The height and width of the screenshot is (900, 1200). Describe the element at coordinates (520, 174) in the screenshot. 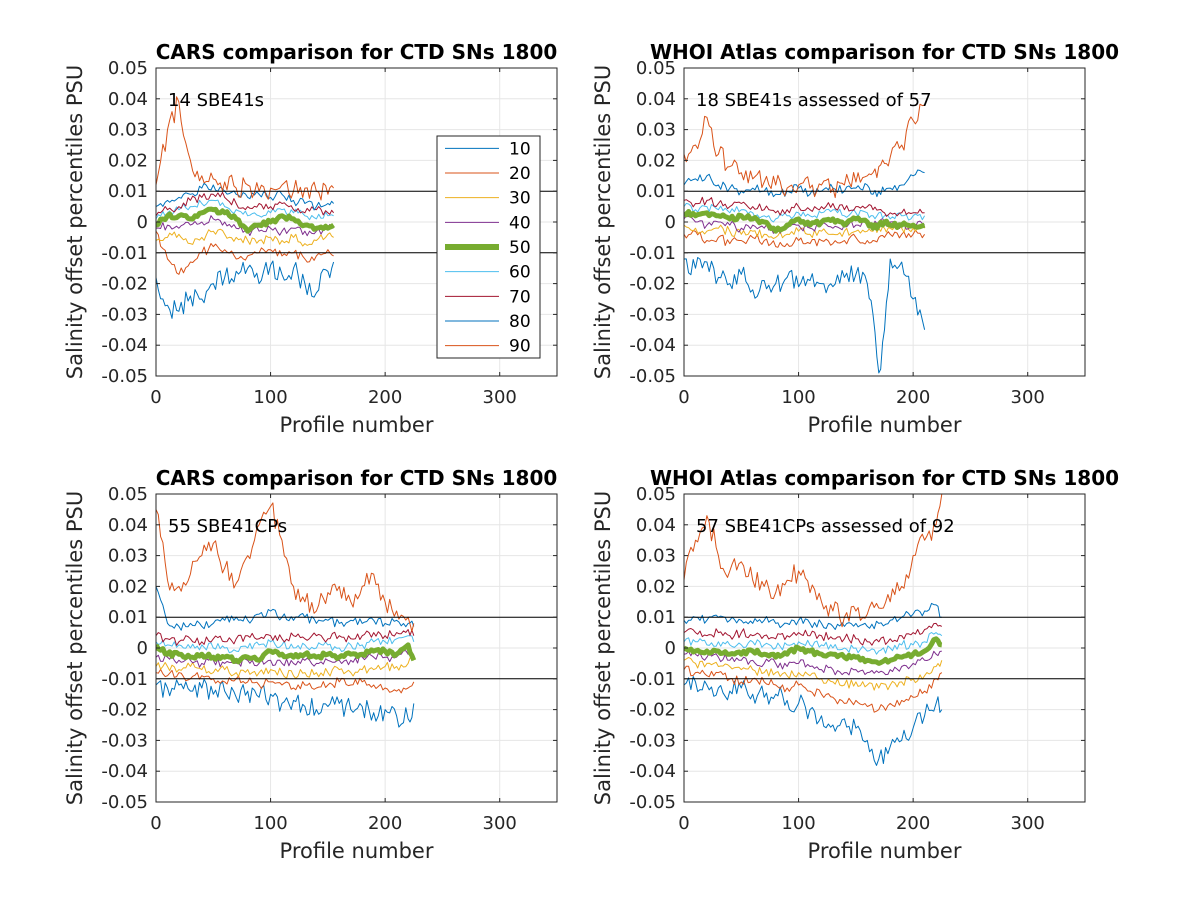

I see `legend-label-p20: 20` at that location.